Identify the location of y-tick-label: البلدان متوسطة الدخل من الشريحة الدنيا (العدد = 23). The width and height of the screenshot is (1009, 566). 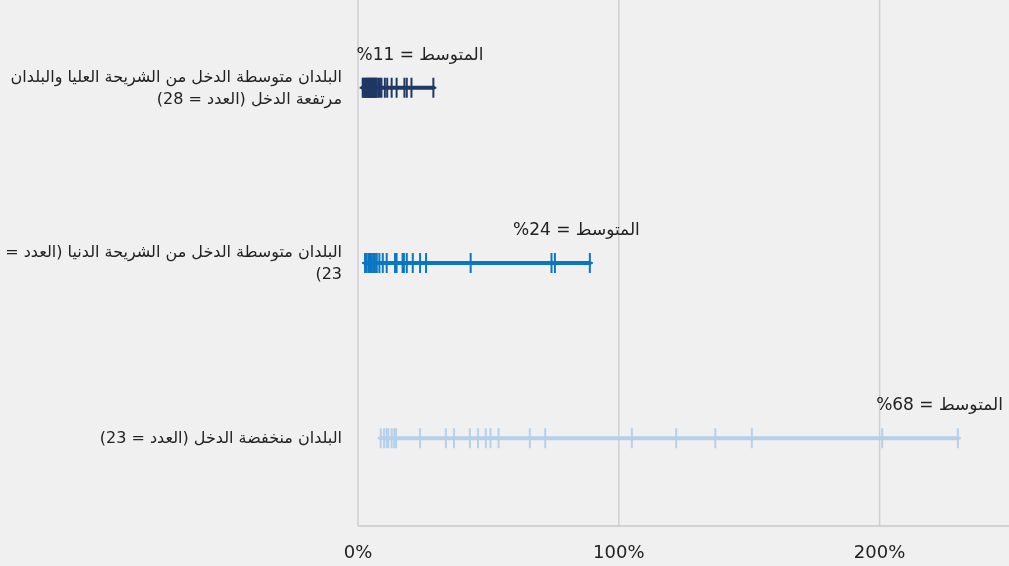
(173, 263).